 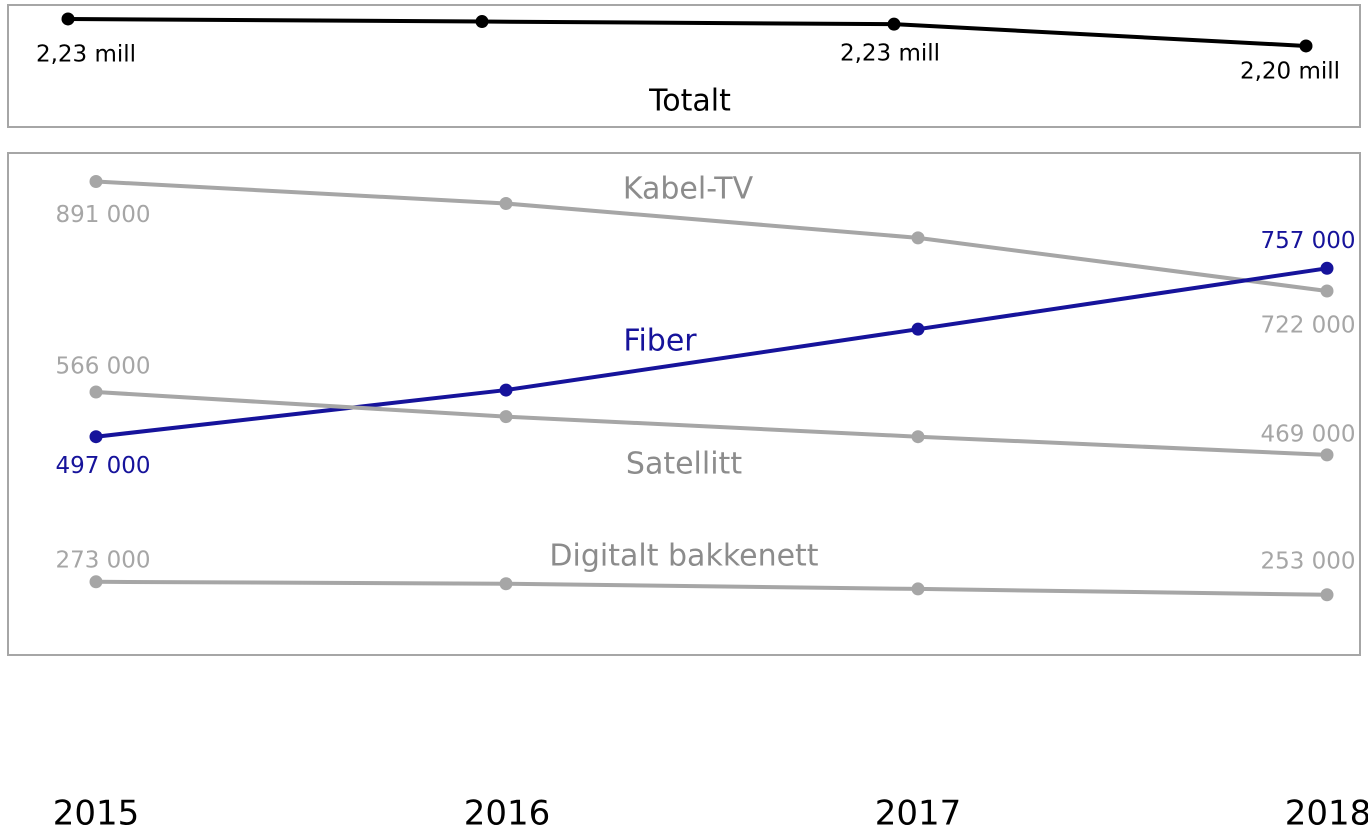 I want to click on data-label: 891 000, so click(x=102, y=215).